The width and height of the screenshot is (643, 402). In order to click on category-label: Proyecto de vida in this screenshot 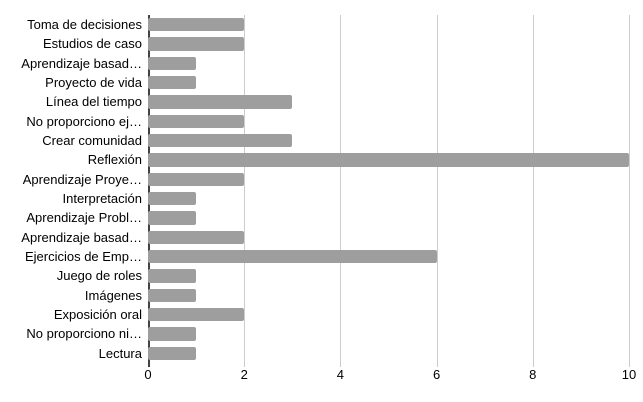, I will do `click(93, 83)`.